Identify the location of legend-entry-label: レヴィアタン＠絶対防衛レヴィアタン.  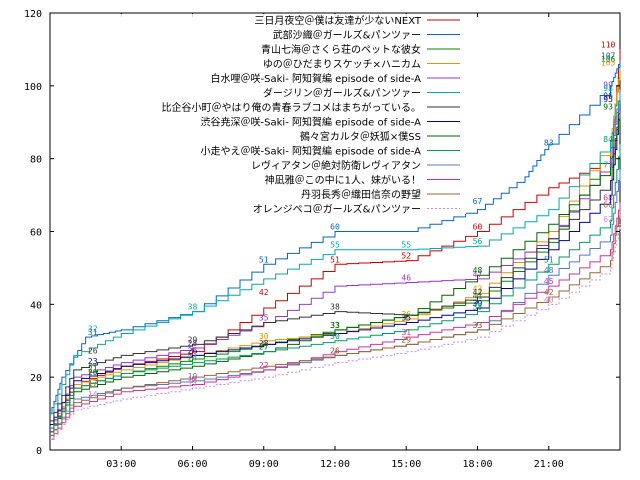
(336, 165).